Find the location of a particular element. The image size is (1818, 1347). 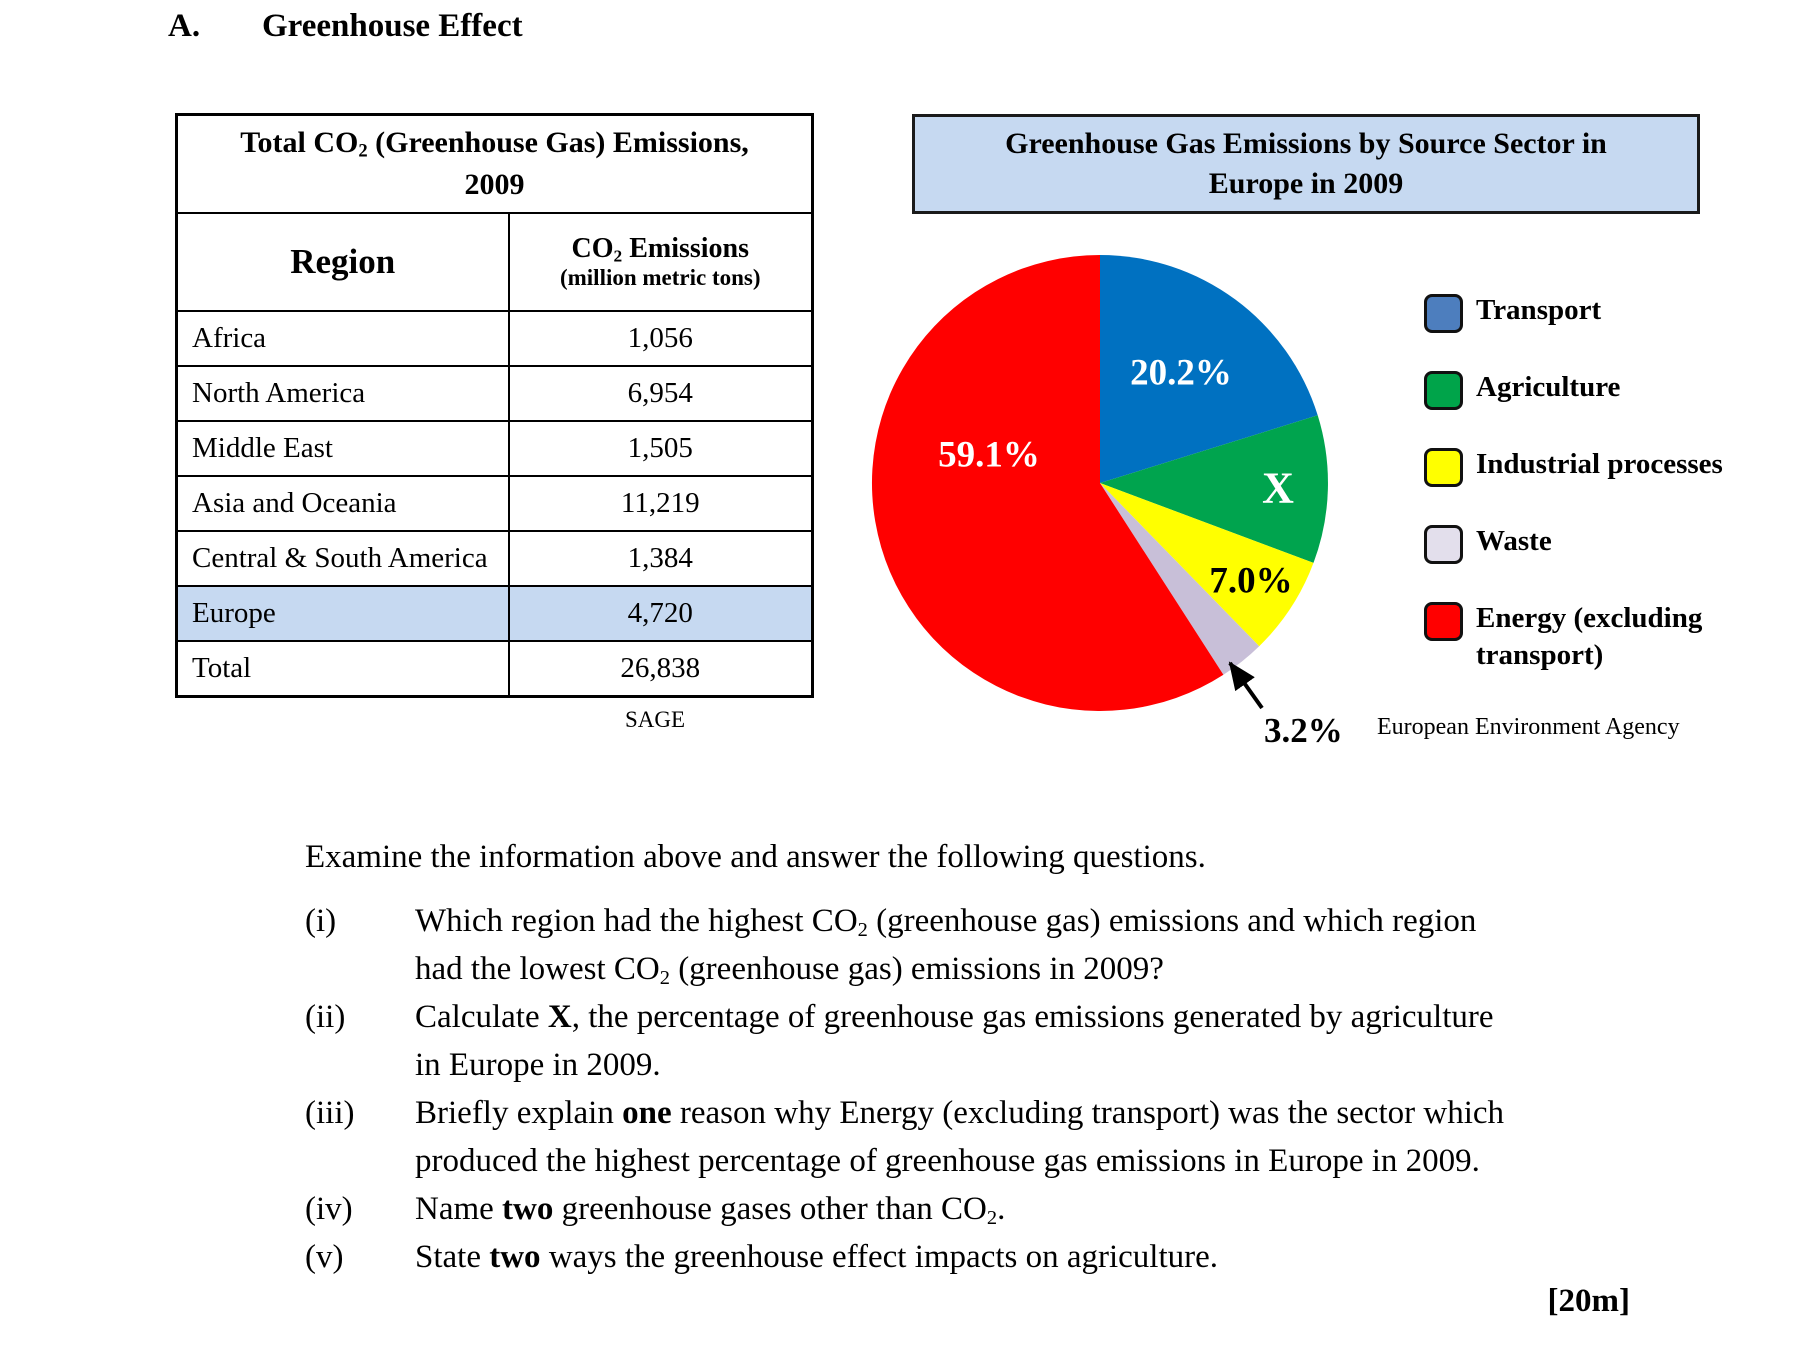

chart-source: European Environment Agency is located at coordinates (1528, 727).